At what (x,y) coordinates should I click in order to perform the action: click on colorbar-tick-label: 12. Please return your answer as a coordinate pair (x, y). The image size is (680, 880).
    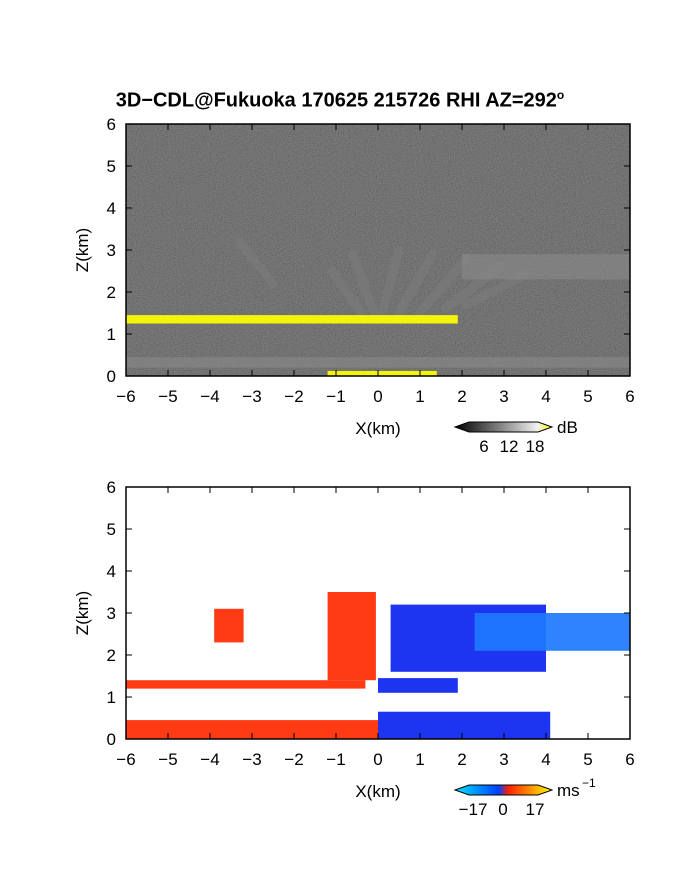
    Looking at the image, I should click on (509, 446).